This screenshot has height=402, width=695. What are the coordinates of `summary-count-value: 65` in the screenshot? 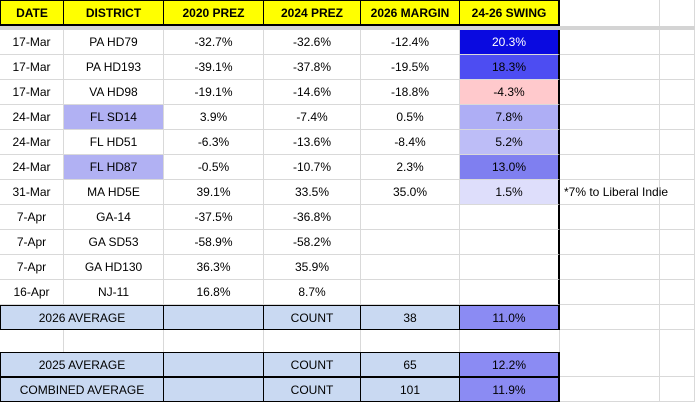 It's located at (410, 364).